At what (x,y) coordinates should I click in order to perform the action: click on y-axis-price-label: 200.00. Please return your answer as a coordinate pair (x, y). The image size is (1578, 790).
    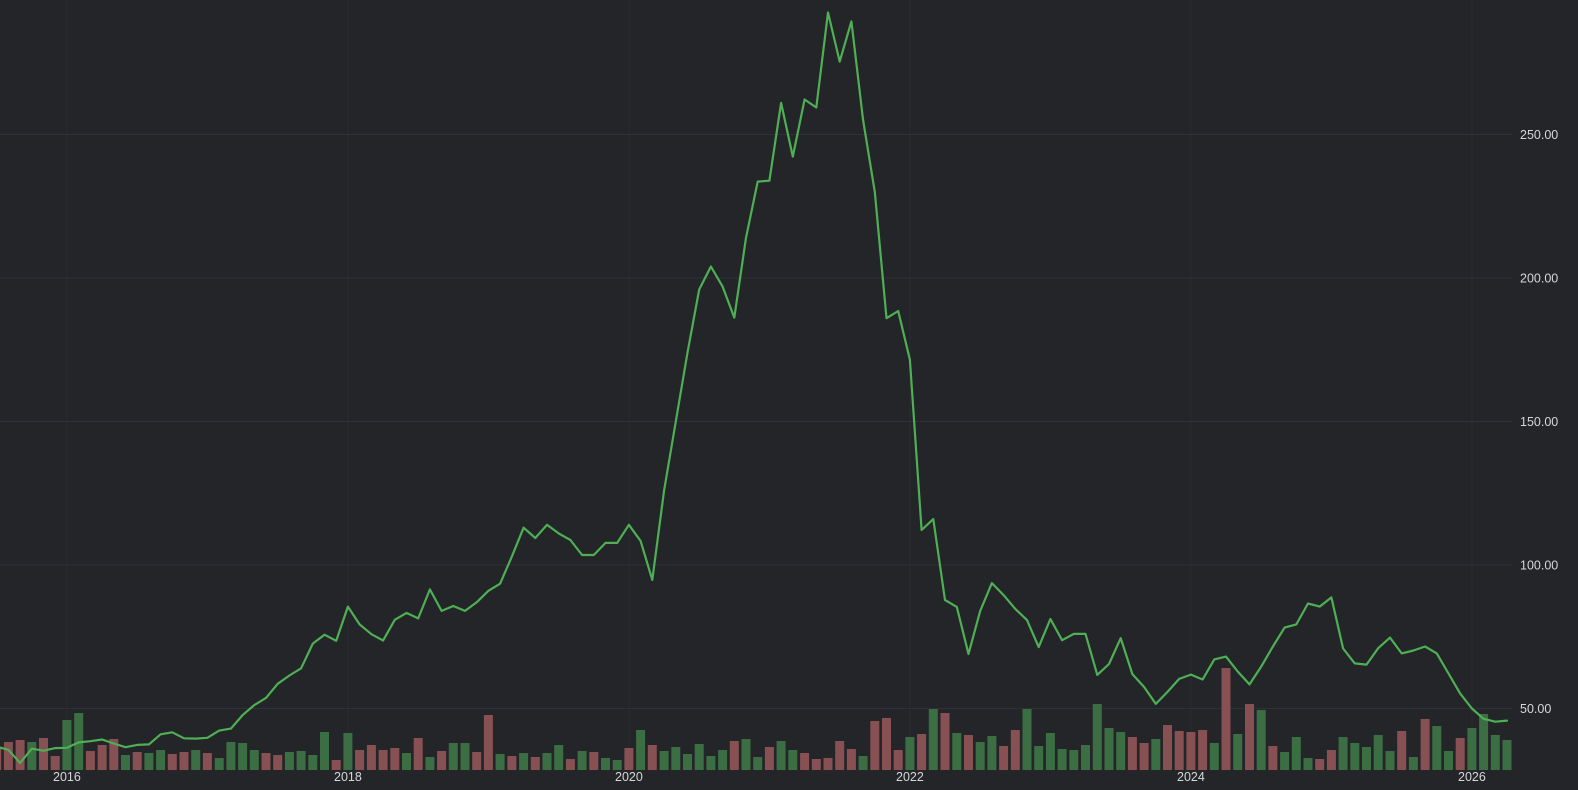
    Looking at the image, I should click on (1539, 279).